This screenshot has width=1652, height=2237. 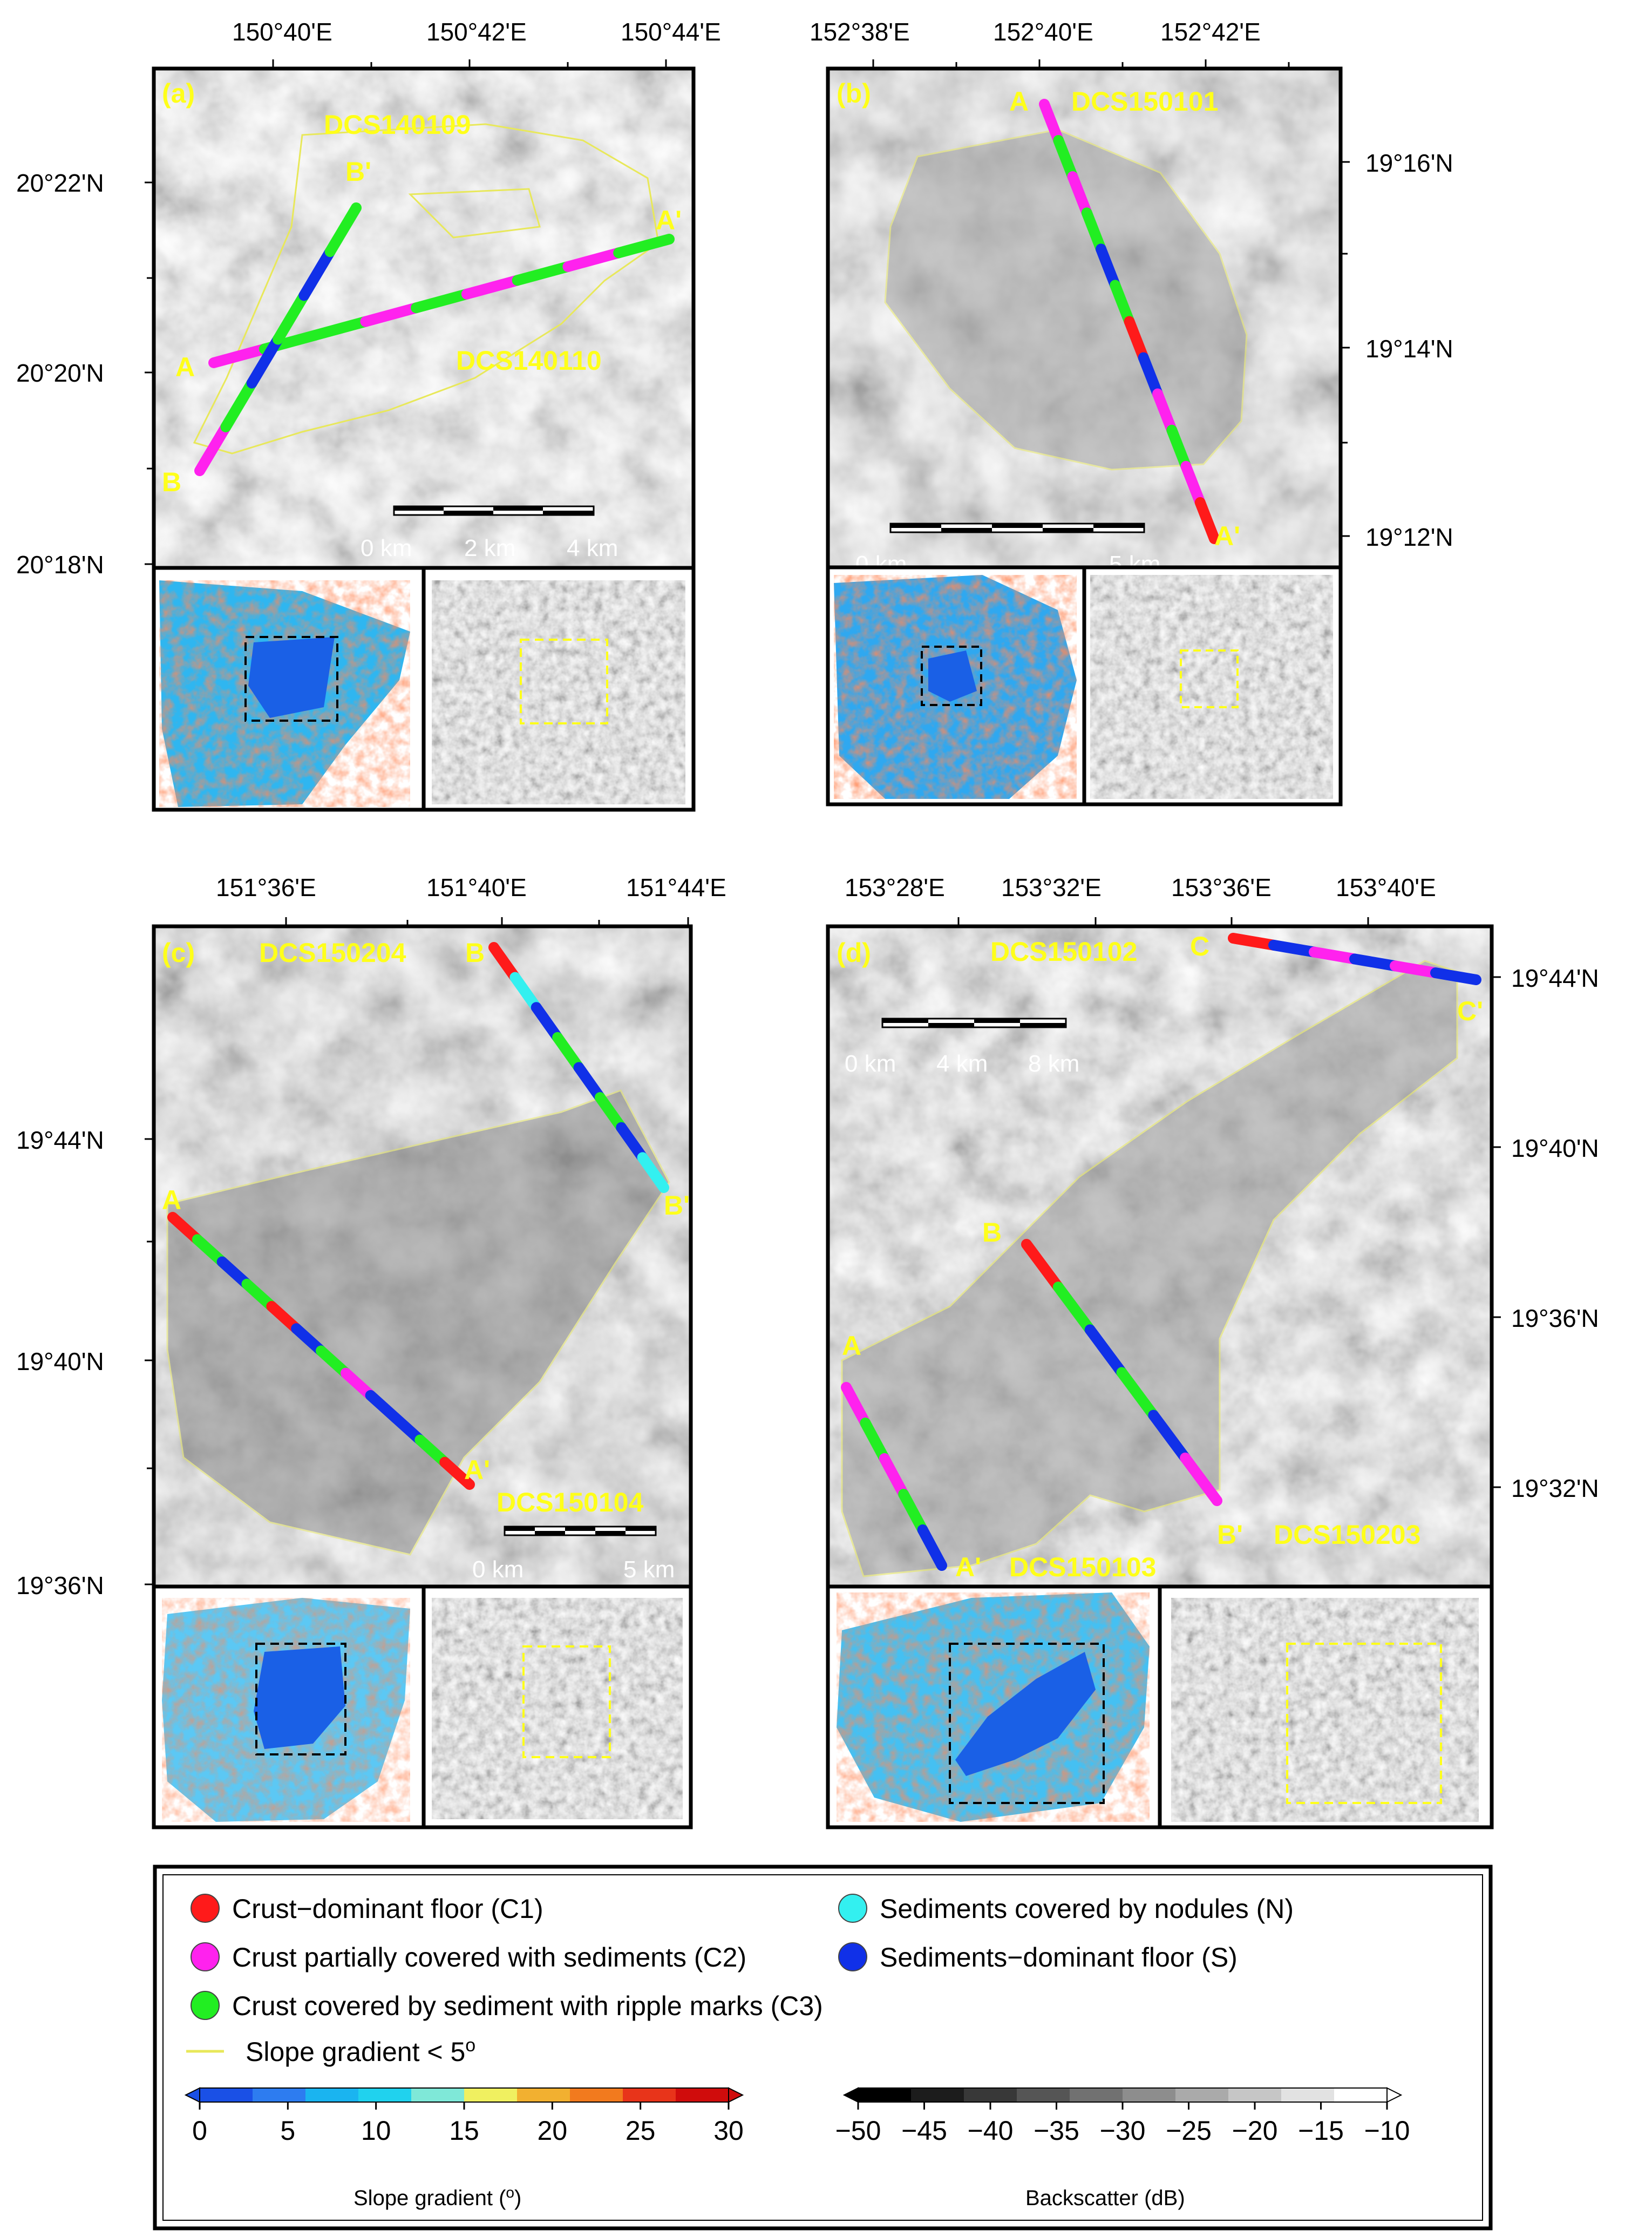 What do you see at coordinates (1221, 887) in the screenshot?
I see `panel-d-xtick-3: 153°36'E` at bounding box center [1221, 887].